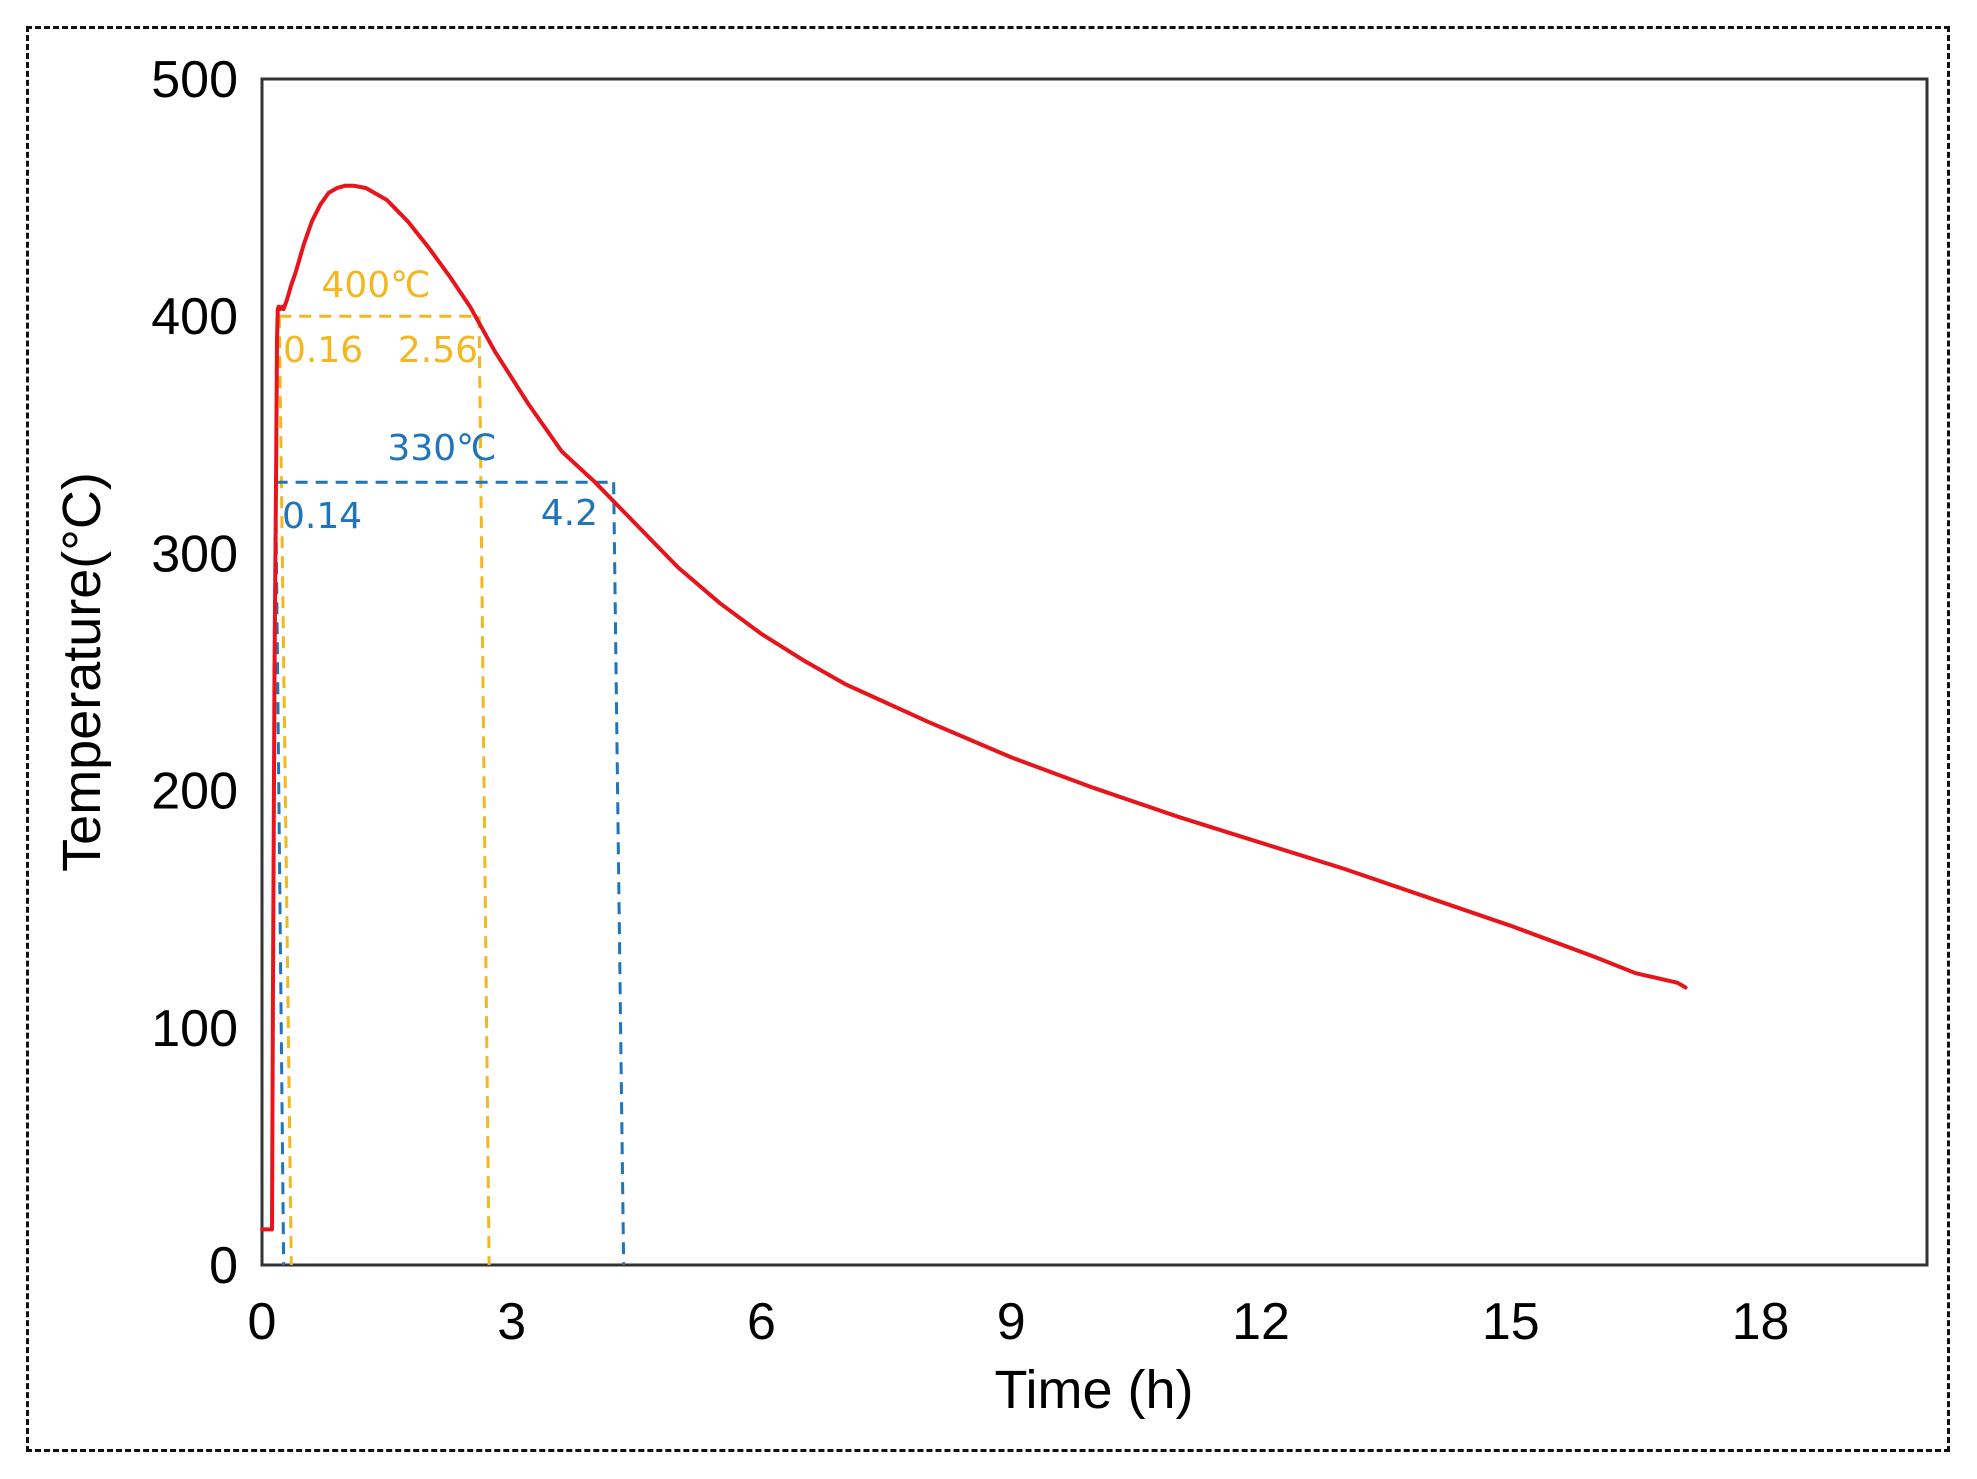 The width and height of the screenshot is (1977, 1479). I want to click on threshold-330-start-line, so click(280, 874).